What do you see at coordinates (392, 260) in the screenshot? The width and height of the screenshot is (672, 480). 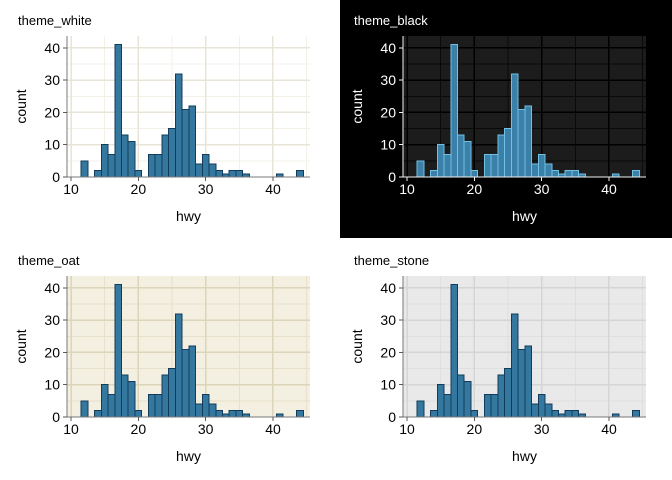 I see `plot-title: theme_stone` at bounding box center [392, 260].